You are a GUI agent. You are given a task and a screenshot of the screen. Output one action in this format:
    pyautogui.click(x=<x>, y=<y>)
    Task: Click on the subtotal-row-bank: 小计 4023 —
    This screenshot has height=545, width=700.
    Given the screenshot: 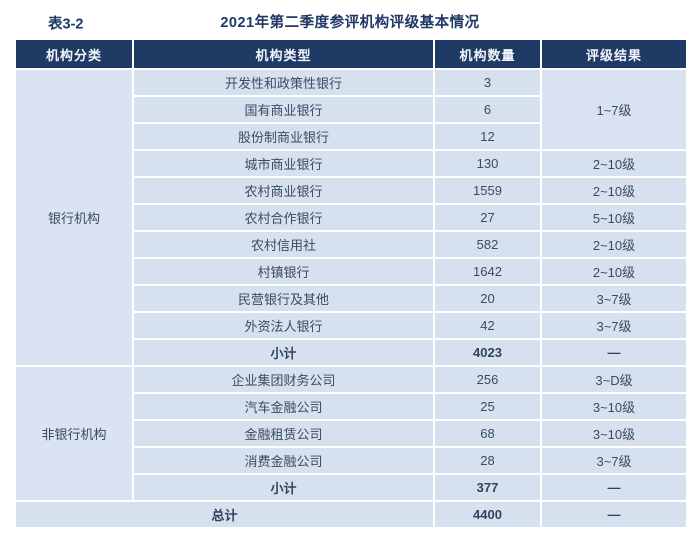 What is the action you would take?
    pyautogui.click(x=351, y=352)
    